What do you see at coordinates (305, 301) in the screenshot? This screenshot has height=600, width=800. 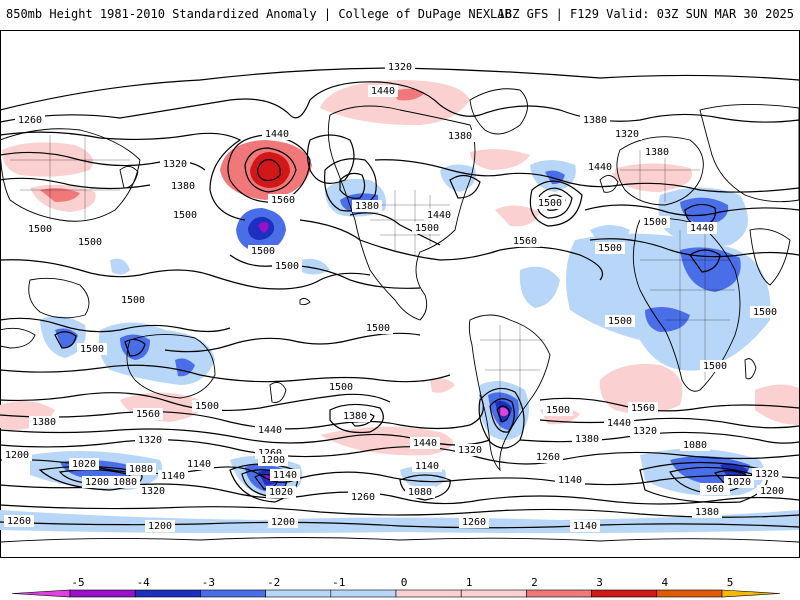 I see `coast-hawaii` at bounding box center [305, 301].